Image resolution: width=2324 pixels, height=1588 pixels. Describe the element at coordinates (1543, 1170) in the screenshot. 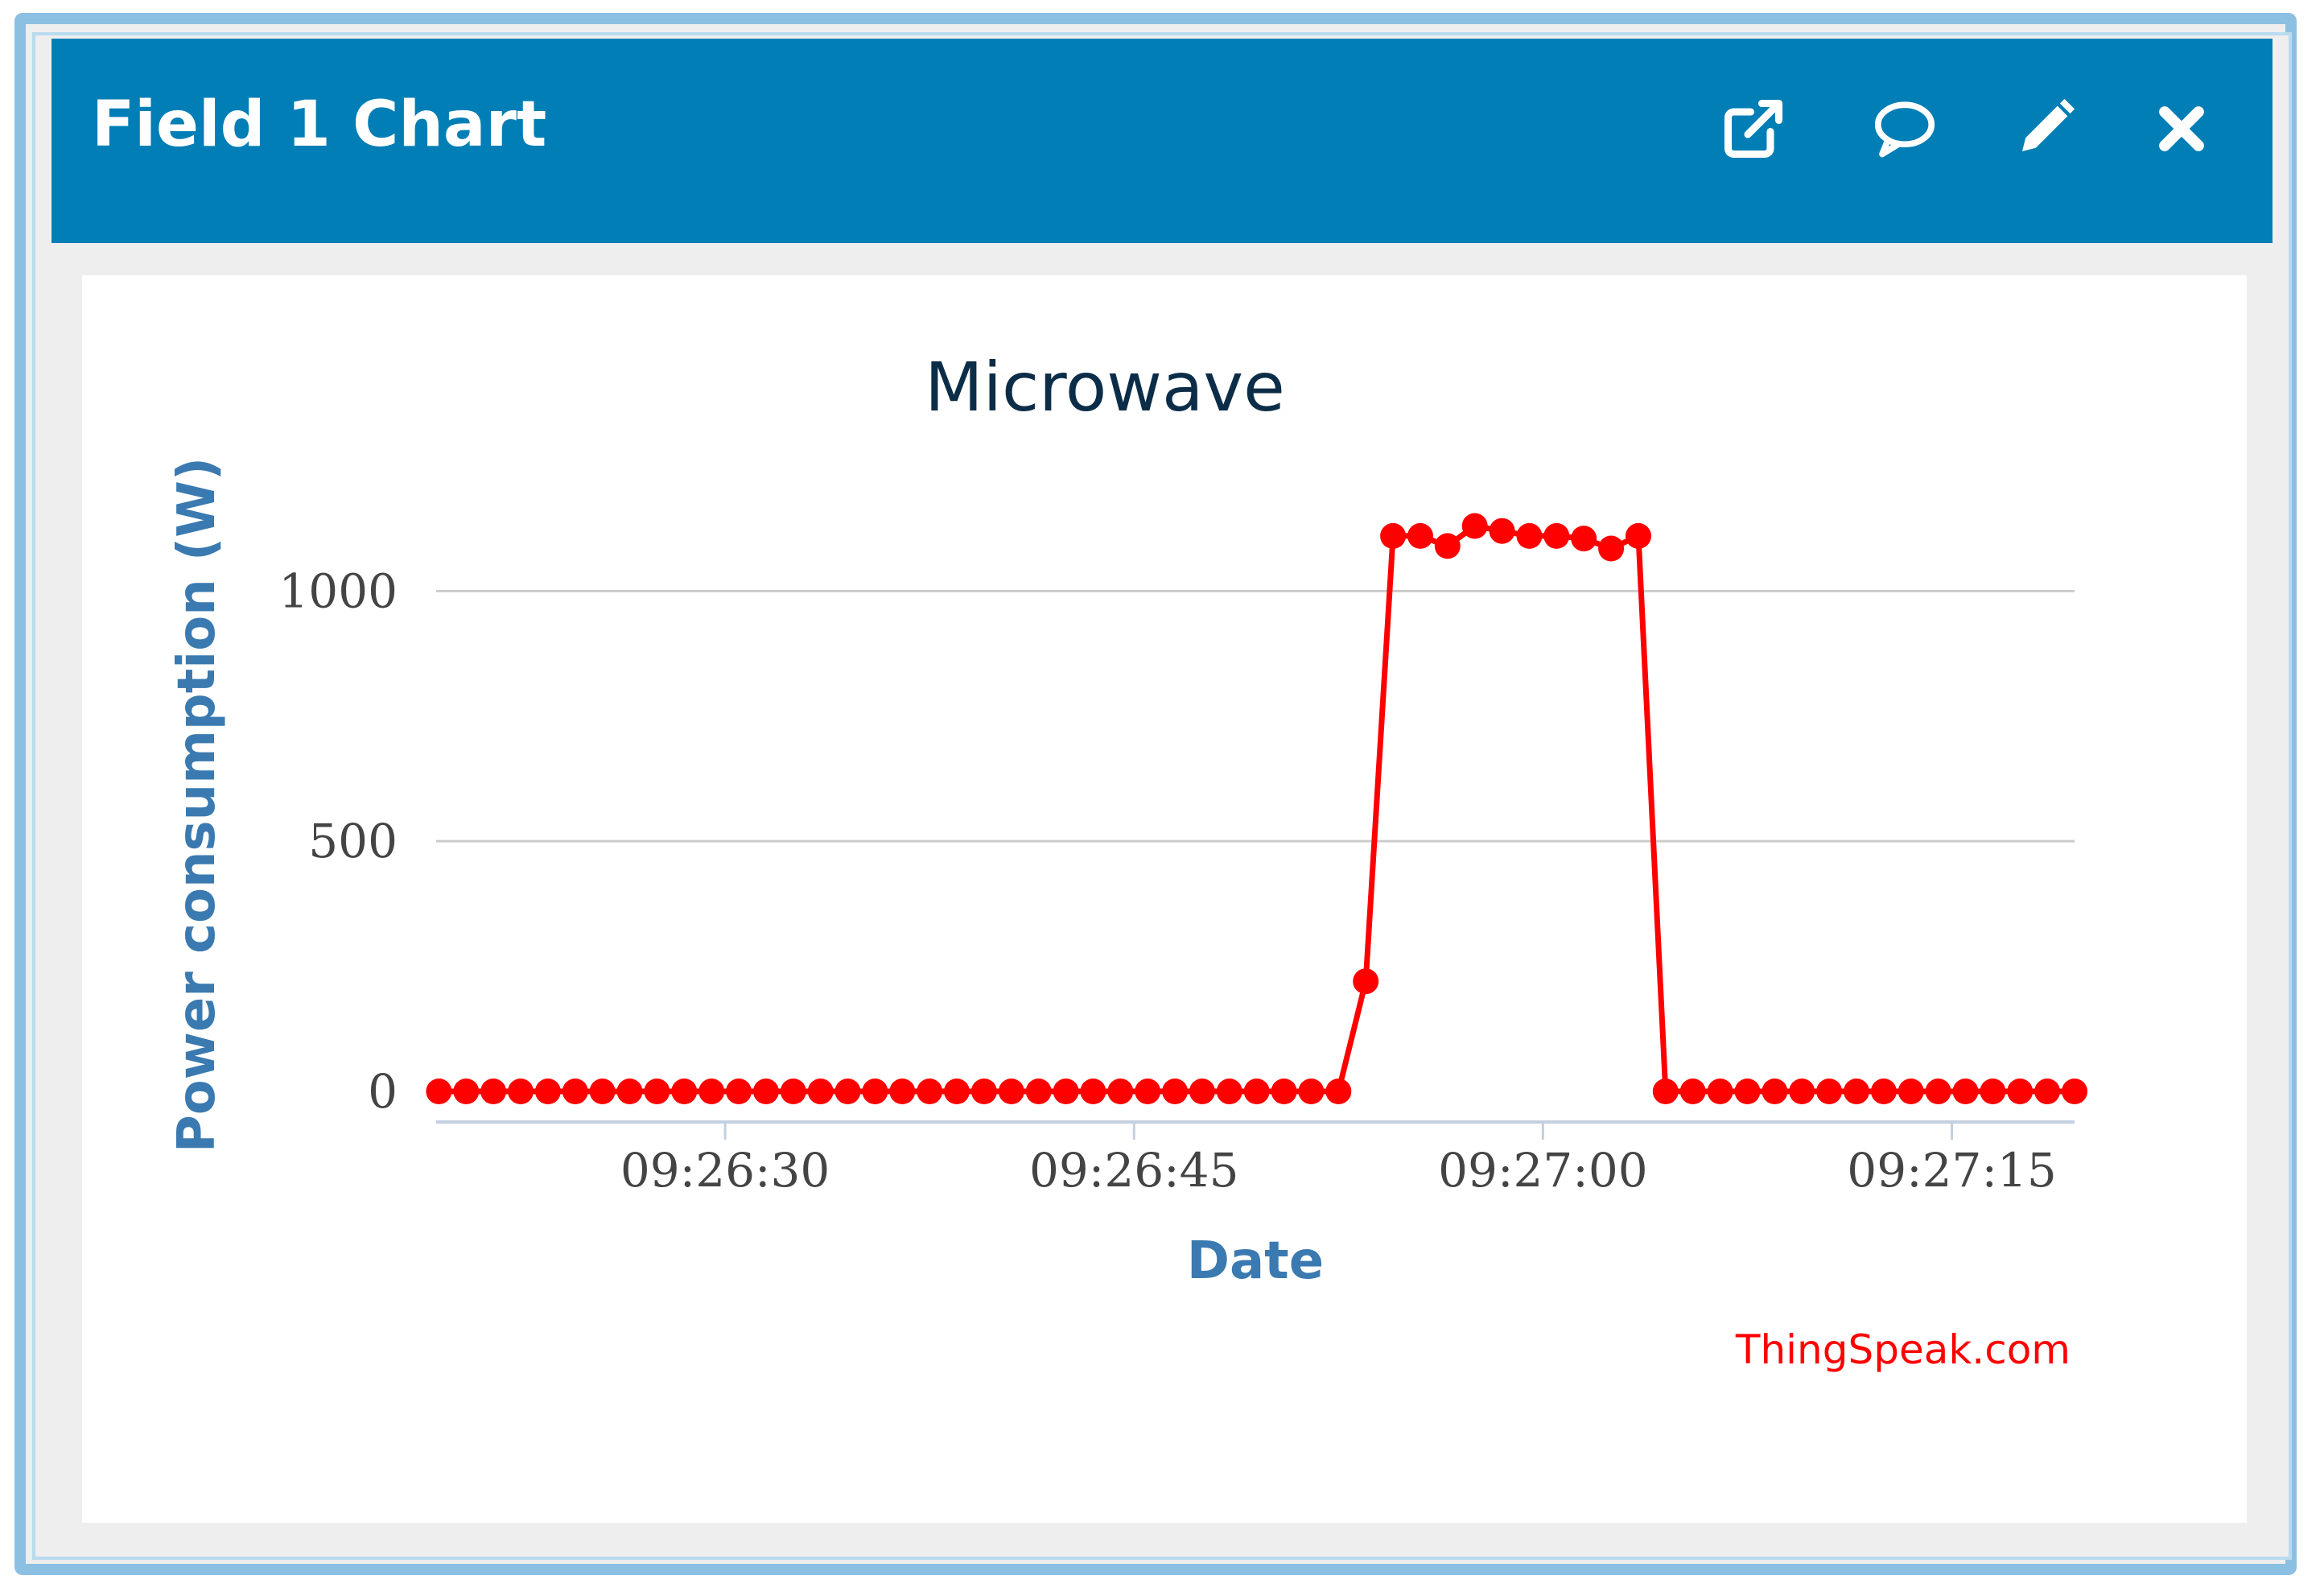

I see `x-tick-label: 09:27:00` at that location.